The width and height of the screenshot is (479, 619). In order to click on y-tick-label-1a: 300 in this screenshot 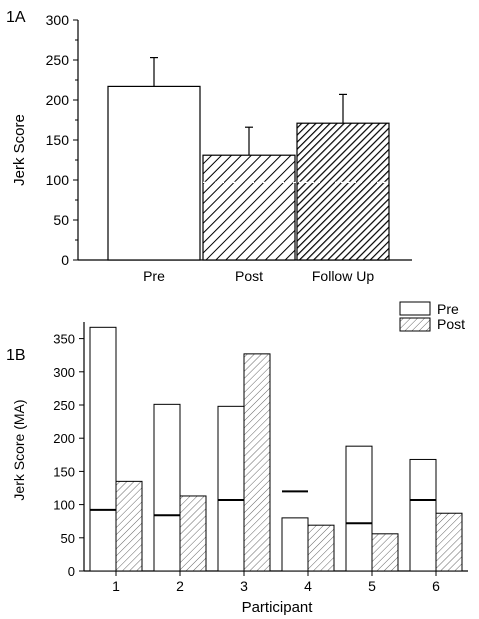, I will do `click(58, 20)`.